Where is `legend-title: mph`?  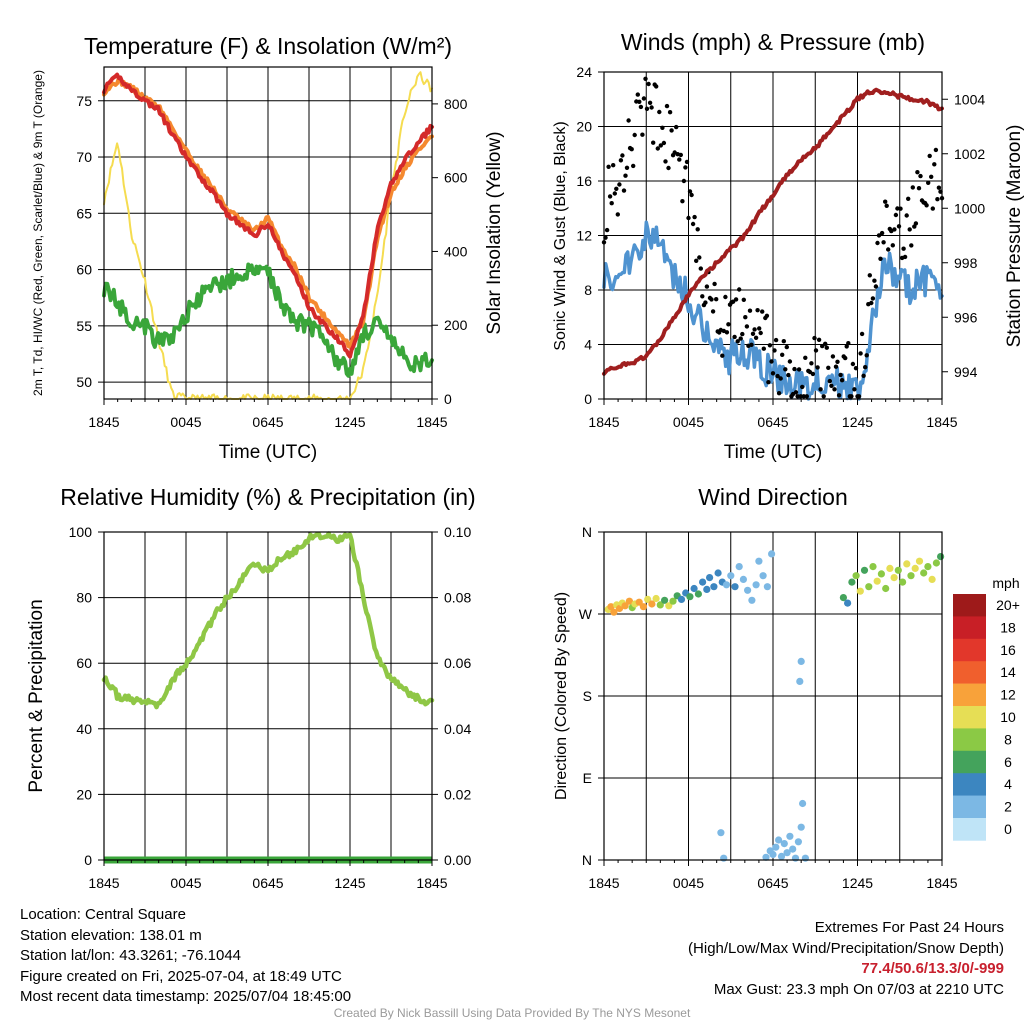 legend-title: mph is located at coordinates (1005, 583).